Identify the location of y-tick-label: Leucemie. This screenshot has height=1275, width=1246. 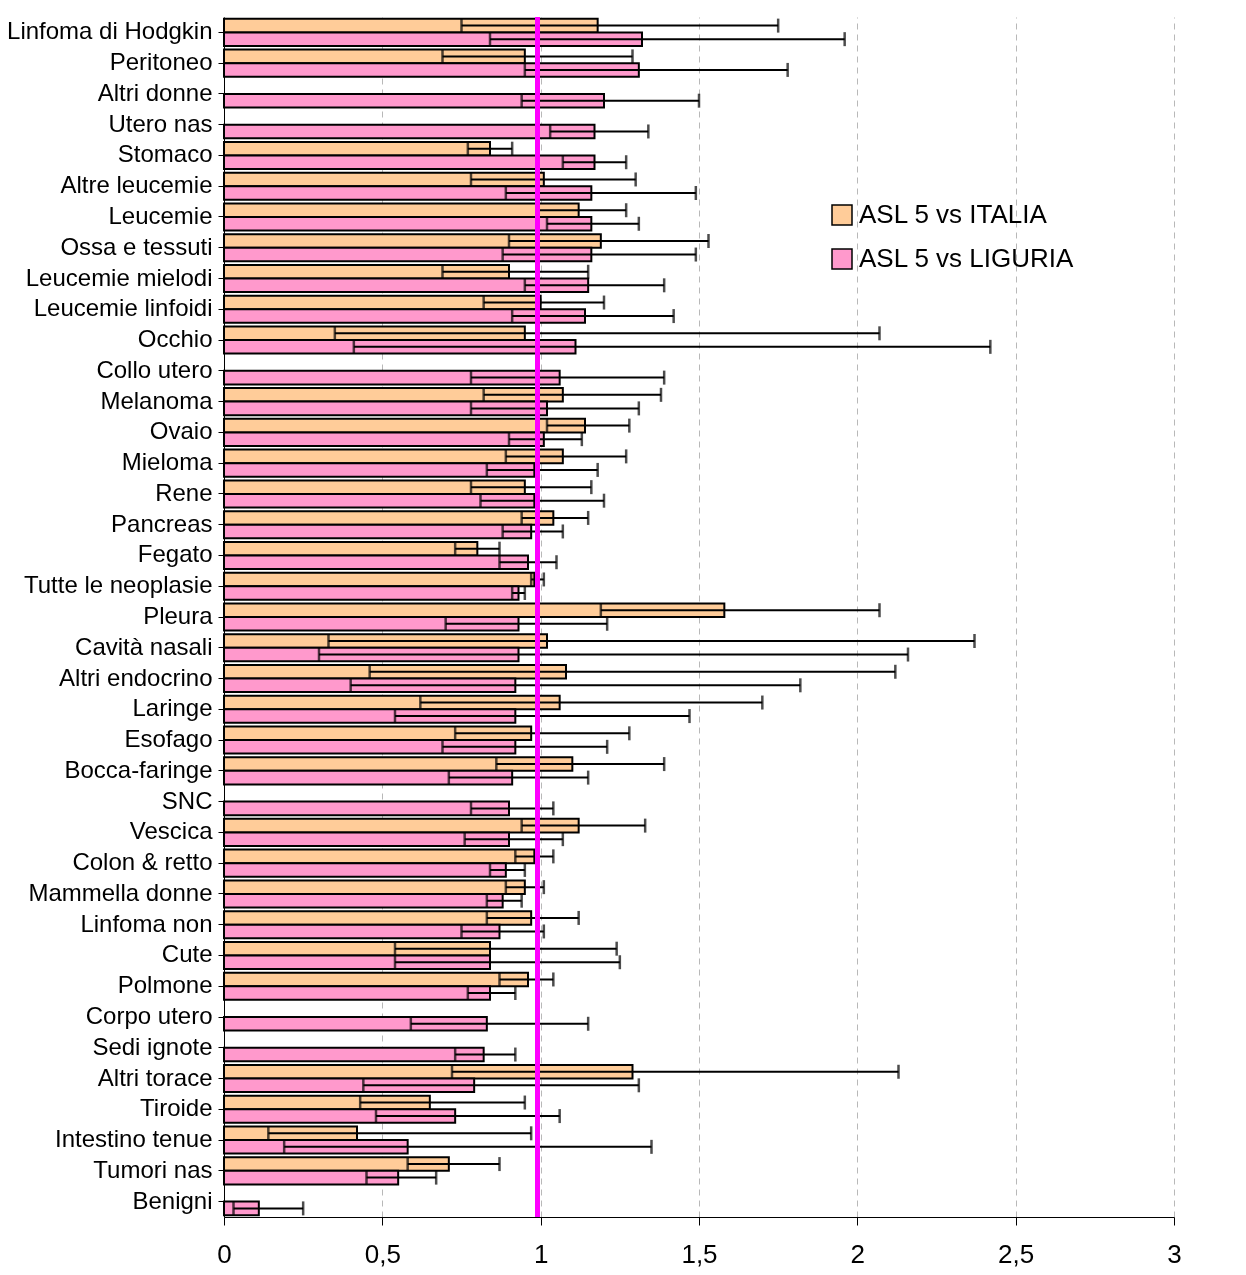
(160, 215).